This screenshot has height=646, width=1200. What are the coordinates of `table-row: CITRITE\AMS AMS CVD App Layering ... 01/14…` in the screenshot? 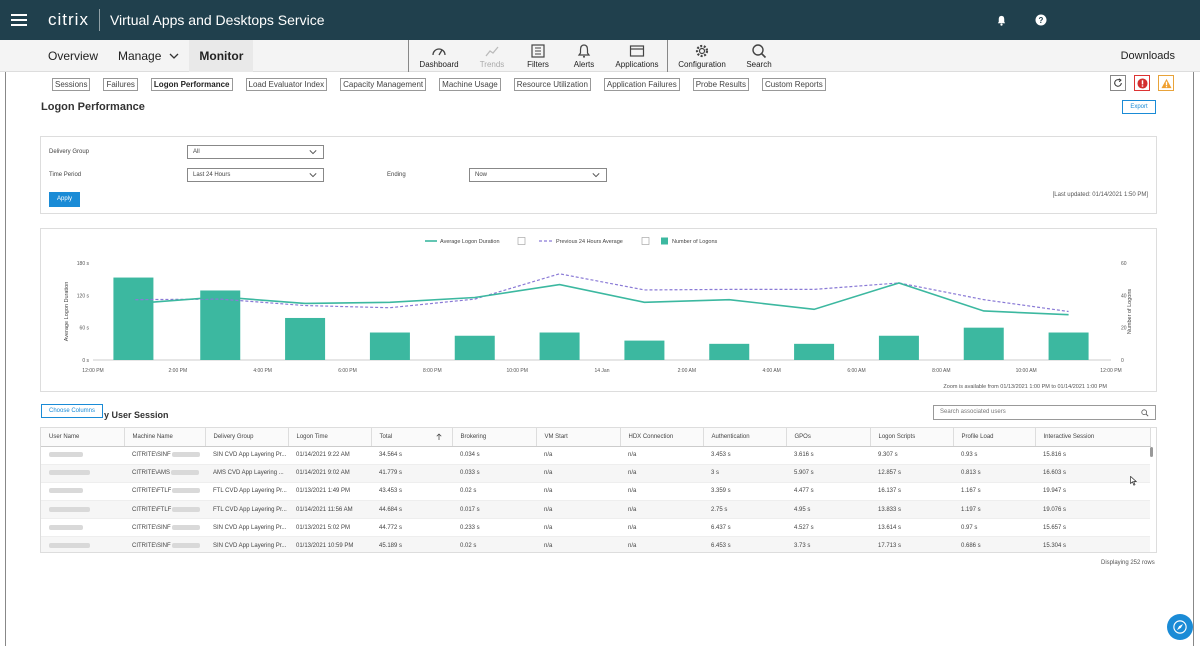 It's located at (595, 473).